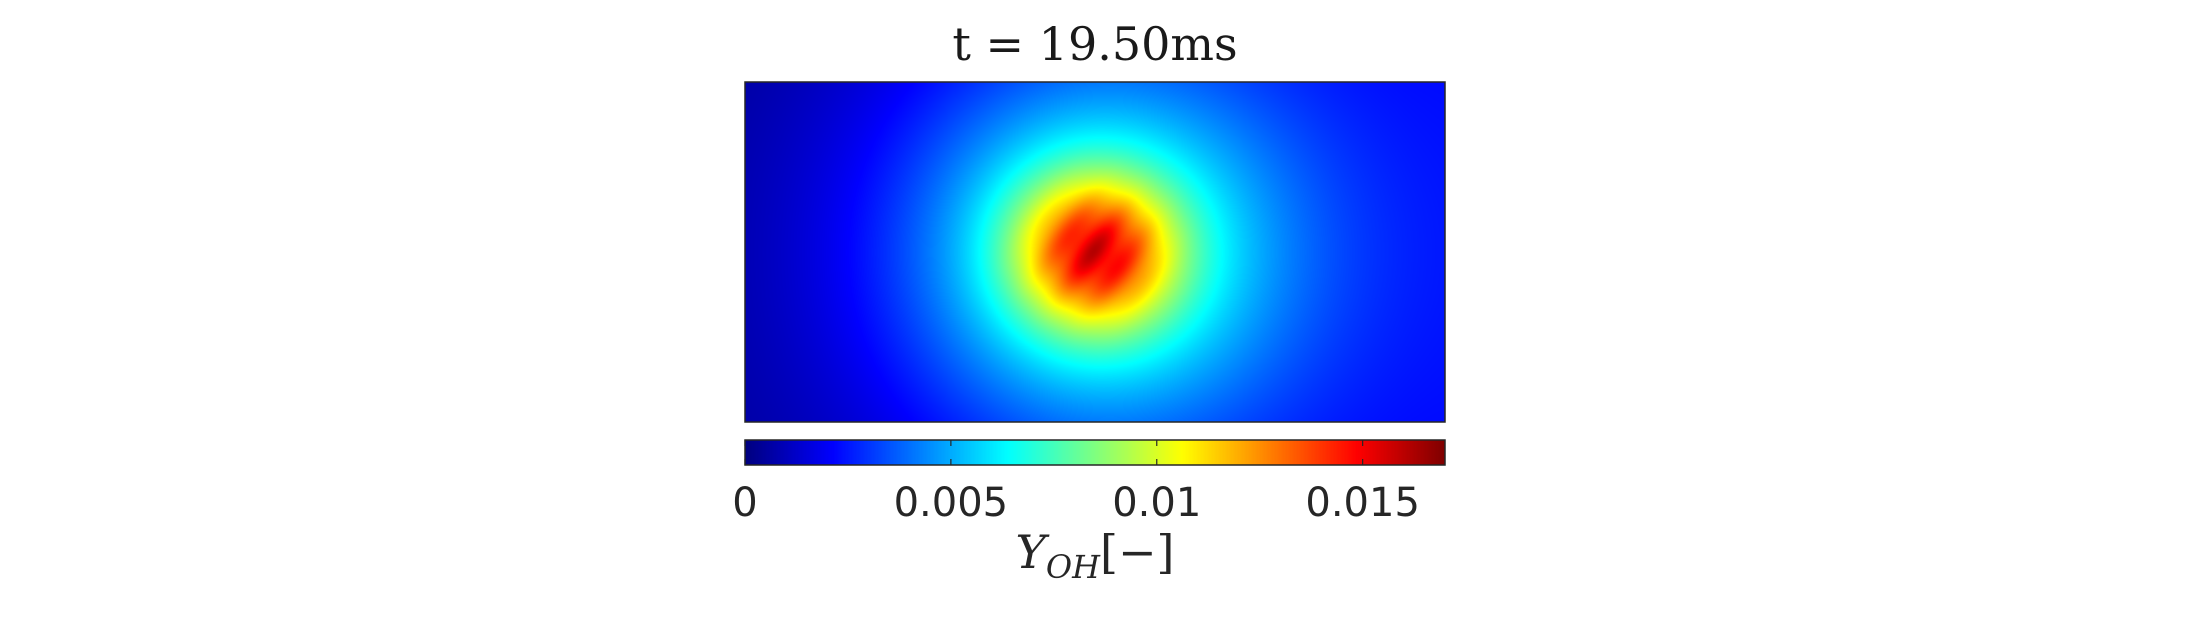 The width and height of the screenshot is (2187, 625). What do you see at coordinates (951, 503) in the screenshot?
I see `colorbar-tick-label: 0.005` at bounding box center [951, 503].